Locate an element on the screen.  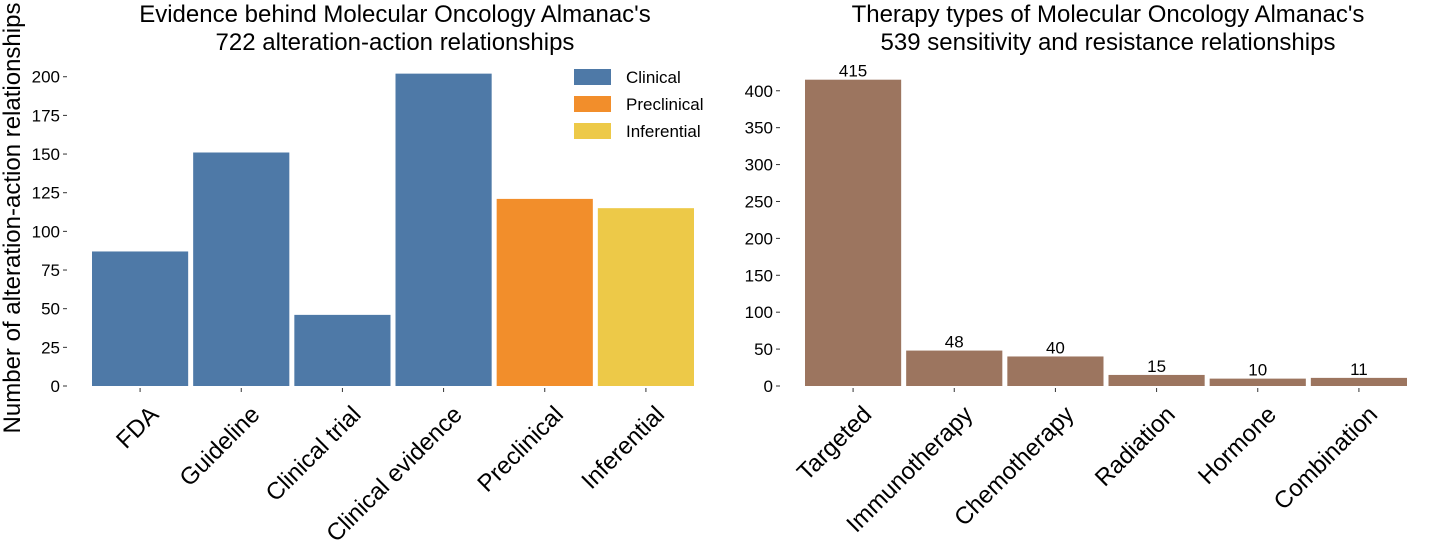
data-label-targeted: 415 is located at coordinates (853, 71).